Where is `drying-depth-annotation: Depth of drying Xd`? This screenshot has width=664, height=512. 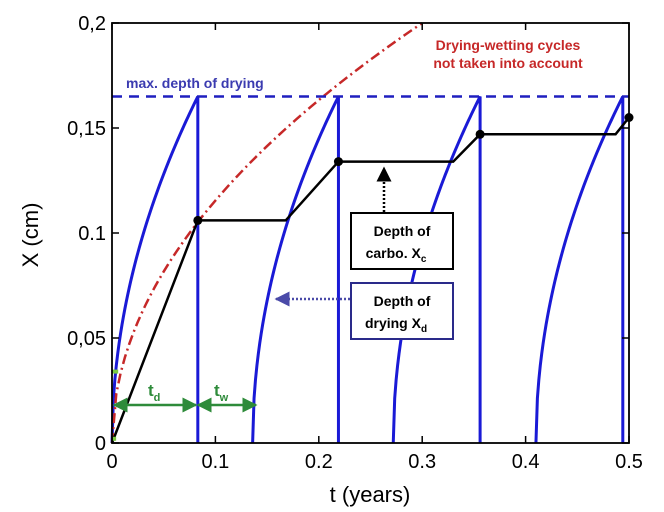 drying-depth-annotation: Depth of drying Xd is located at coordinates (364, 311).